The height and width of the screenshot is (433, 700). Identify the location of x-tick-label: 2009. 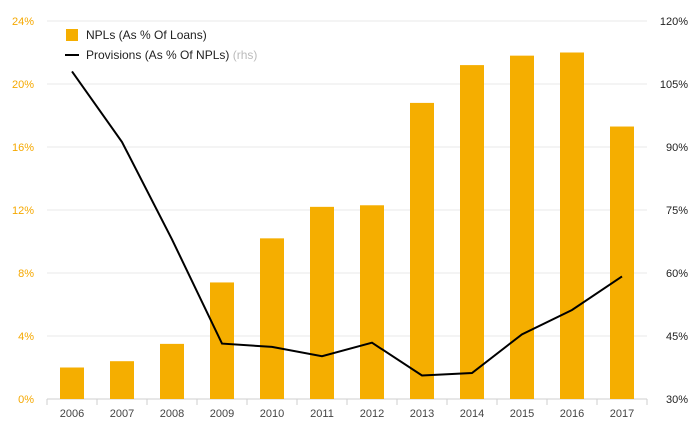
(222, 414).